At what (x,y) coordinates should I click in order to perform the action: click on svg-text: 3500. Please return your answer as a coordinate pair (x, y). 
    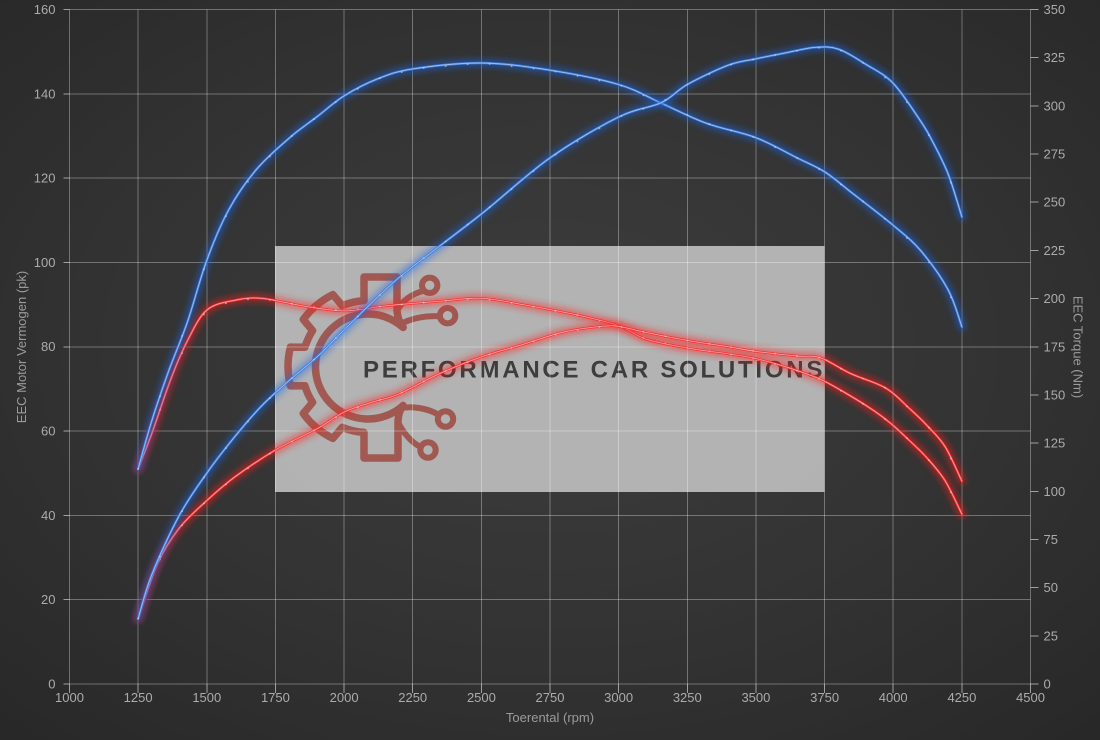
    Looking at the image, I should click on (755, 697).